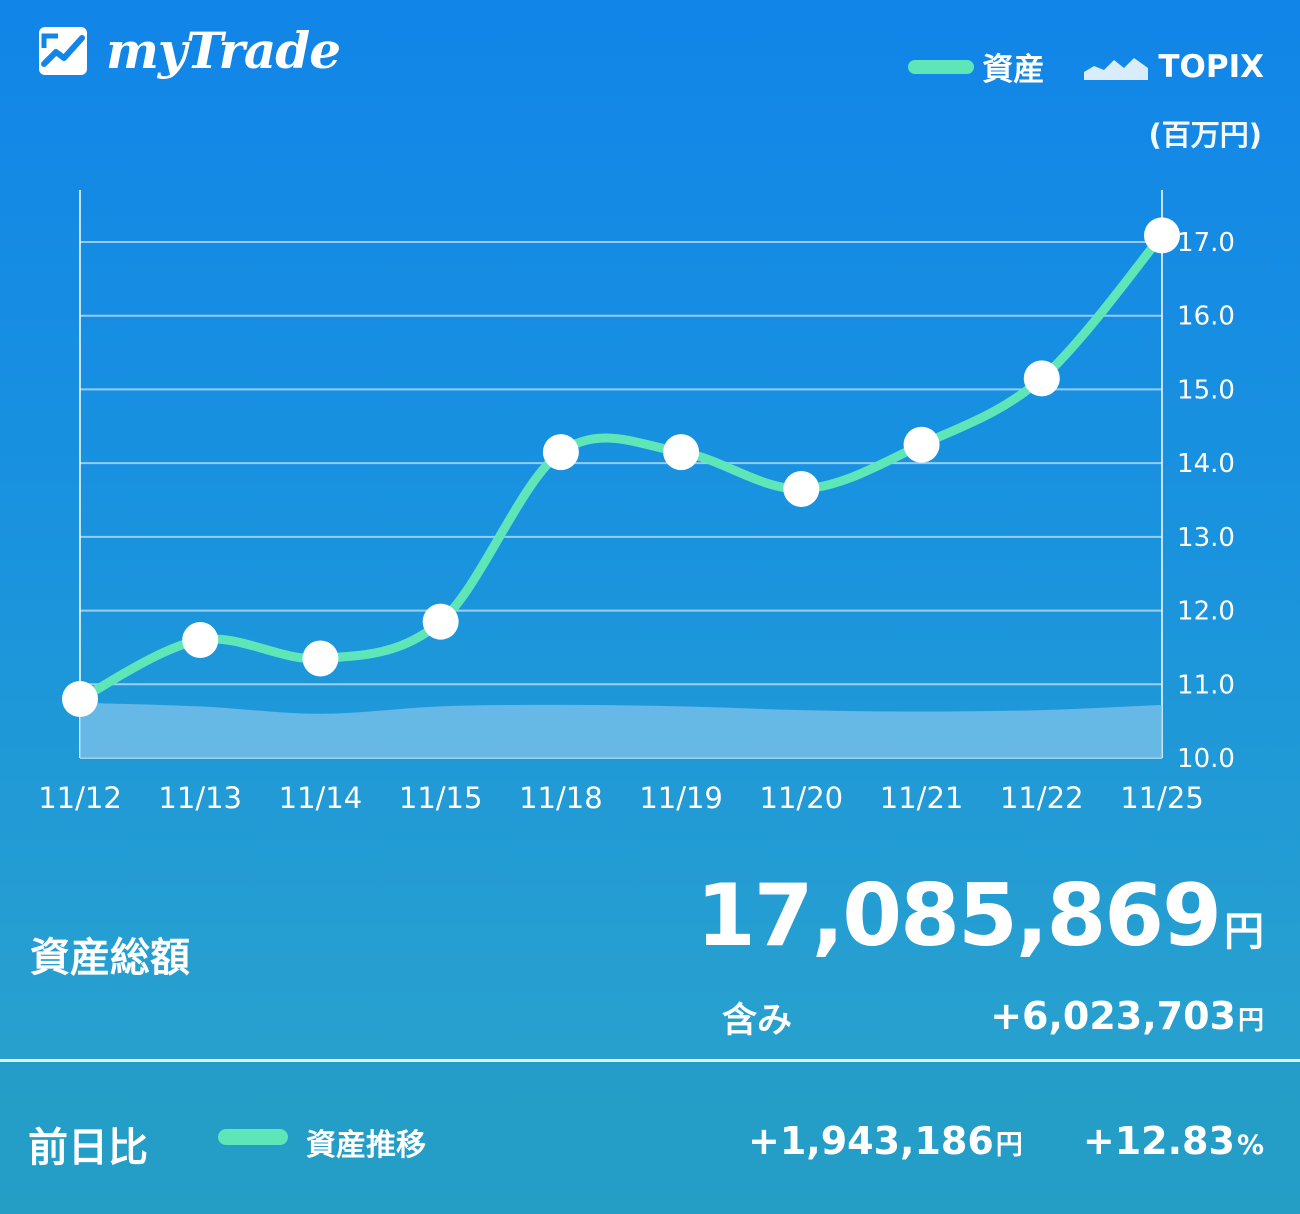 The width and height of the screenshot is (1300, 1214). Describe the element at coordinates (1113, 1016) in the screenshot. I see `unrealized-number: +6,023,703` at that location.